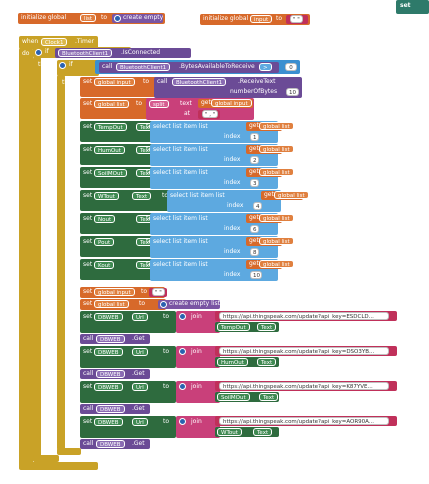 This screenshot has width=429, height=484. I want to click on component-dropdown: Nout, so click(105, 219).